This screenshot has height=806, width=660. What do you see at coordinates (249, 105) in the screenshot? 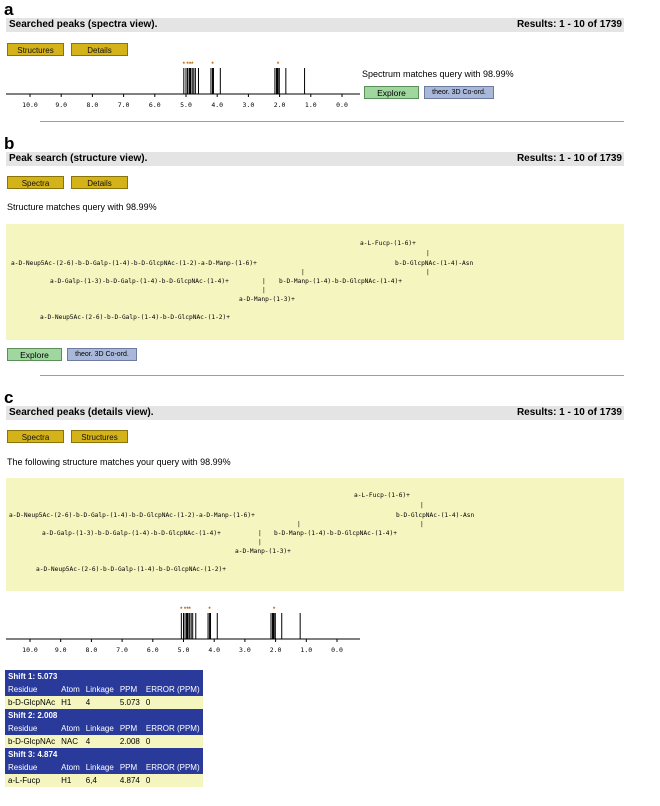
I see `tick-label: 3.0` at bounding box center [249, 105].